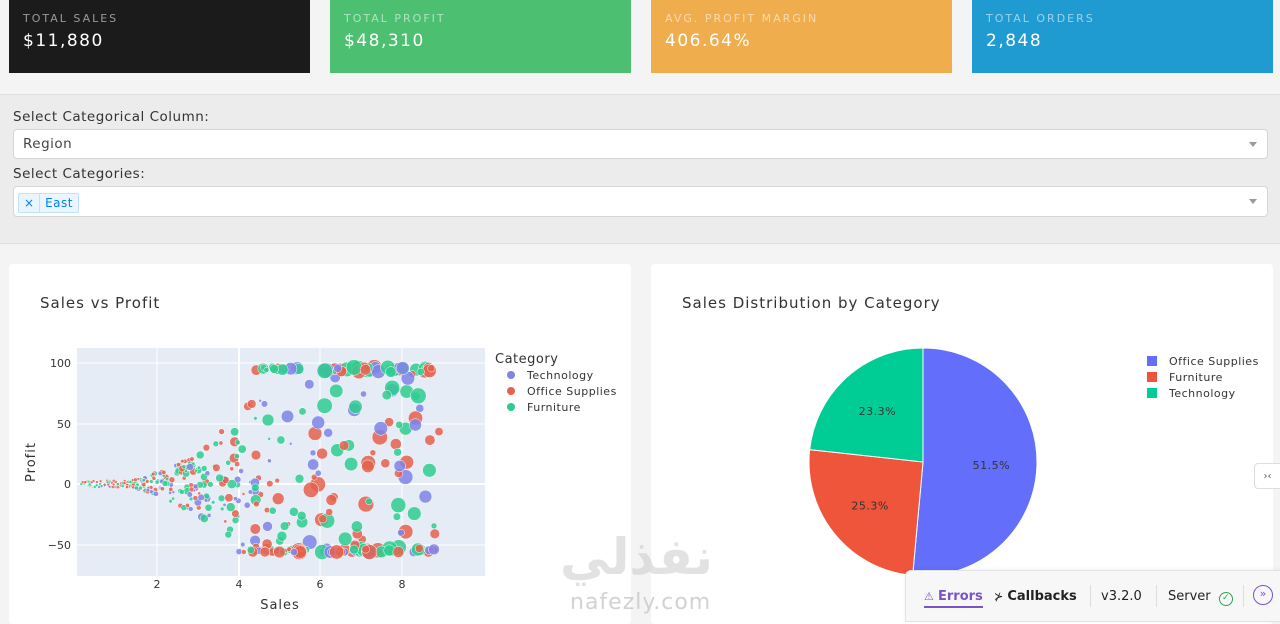 This screenshot has width=1280, height=624. Describe the element at coordinates (59, 545) in the screenshot. I see `y-tick: −50` at that location.